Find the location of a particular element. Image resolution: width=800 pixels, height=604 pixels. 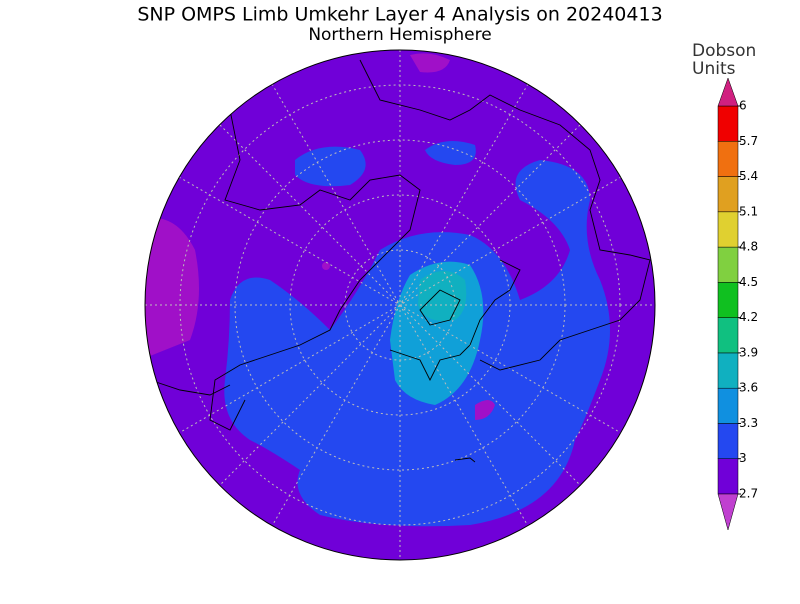

colorbar-tick-label: 3.6 is located at coordinates (748, 388).